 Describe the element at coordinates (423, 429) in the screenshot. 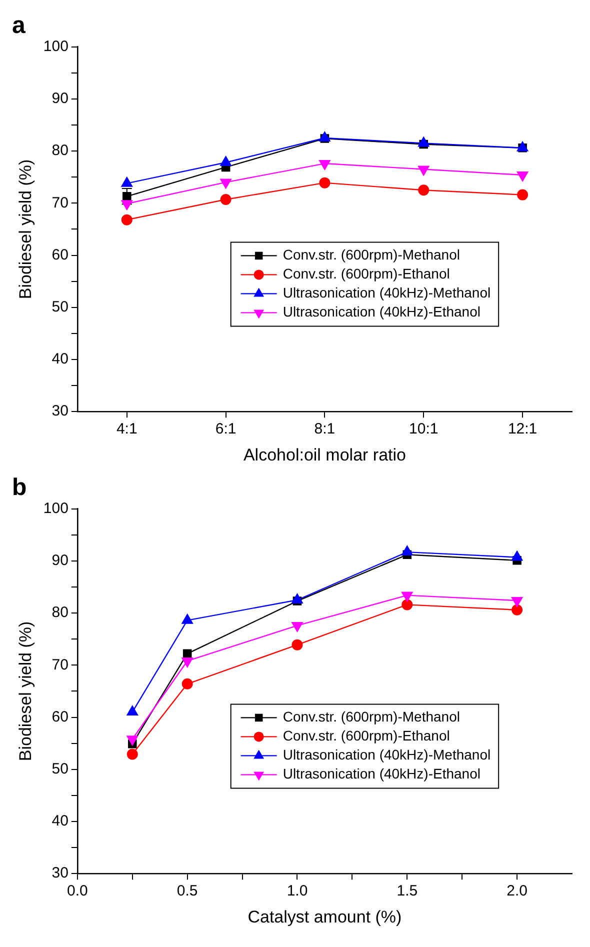

I see `x-tick-label: 10:1` at that location.